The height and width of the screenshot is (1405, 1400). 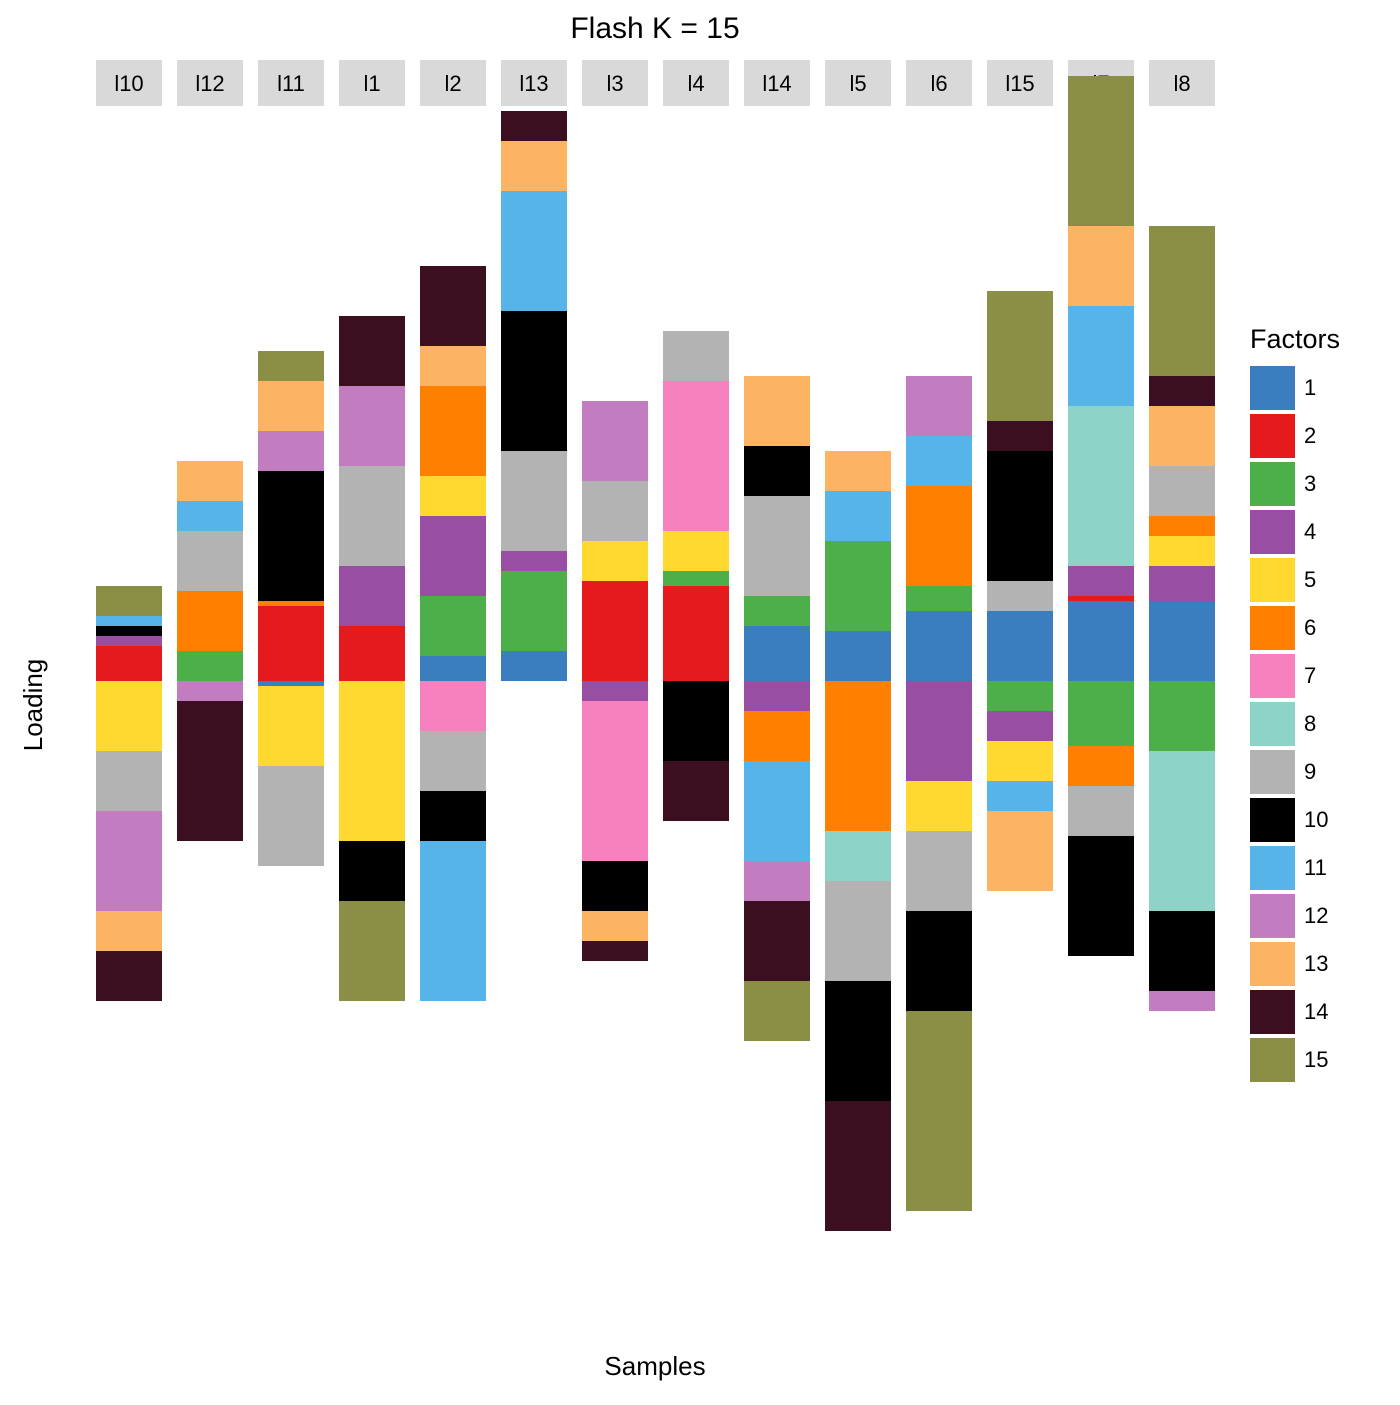 I want to click on facet-label: l15, so click(x=1019, y=83).